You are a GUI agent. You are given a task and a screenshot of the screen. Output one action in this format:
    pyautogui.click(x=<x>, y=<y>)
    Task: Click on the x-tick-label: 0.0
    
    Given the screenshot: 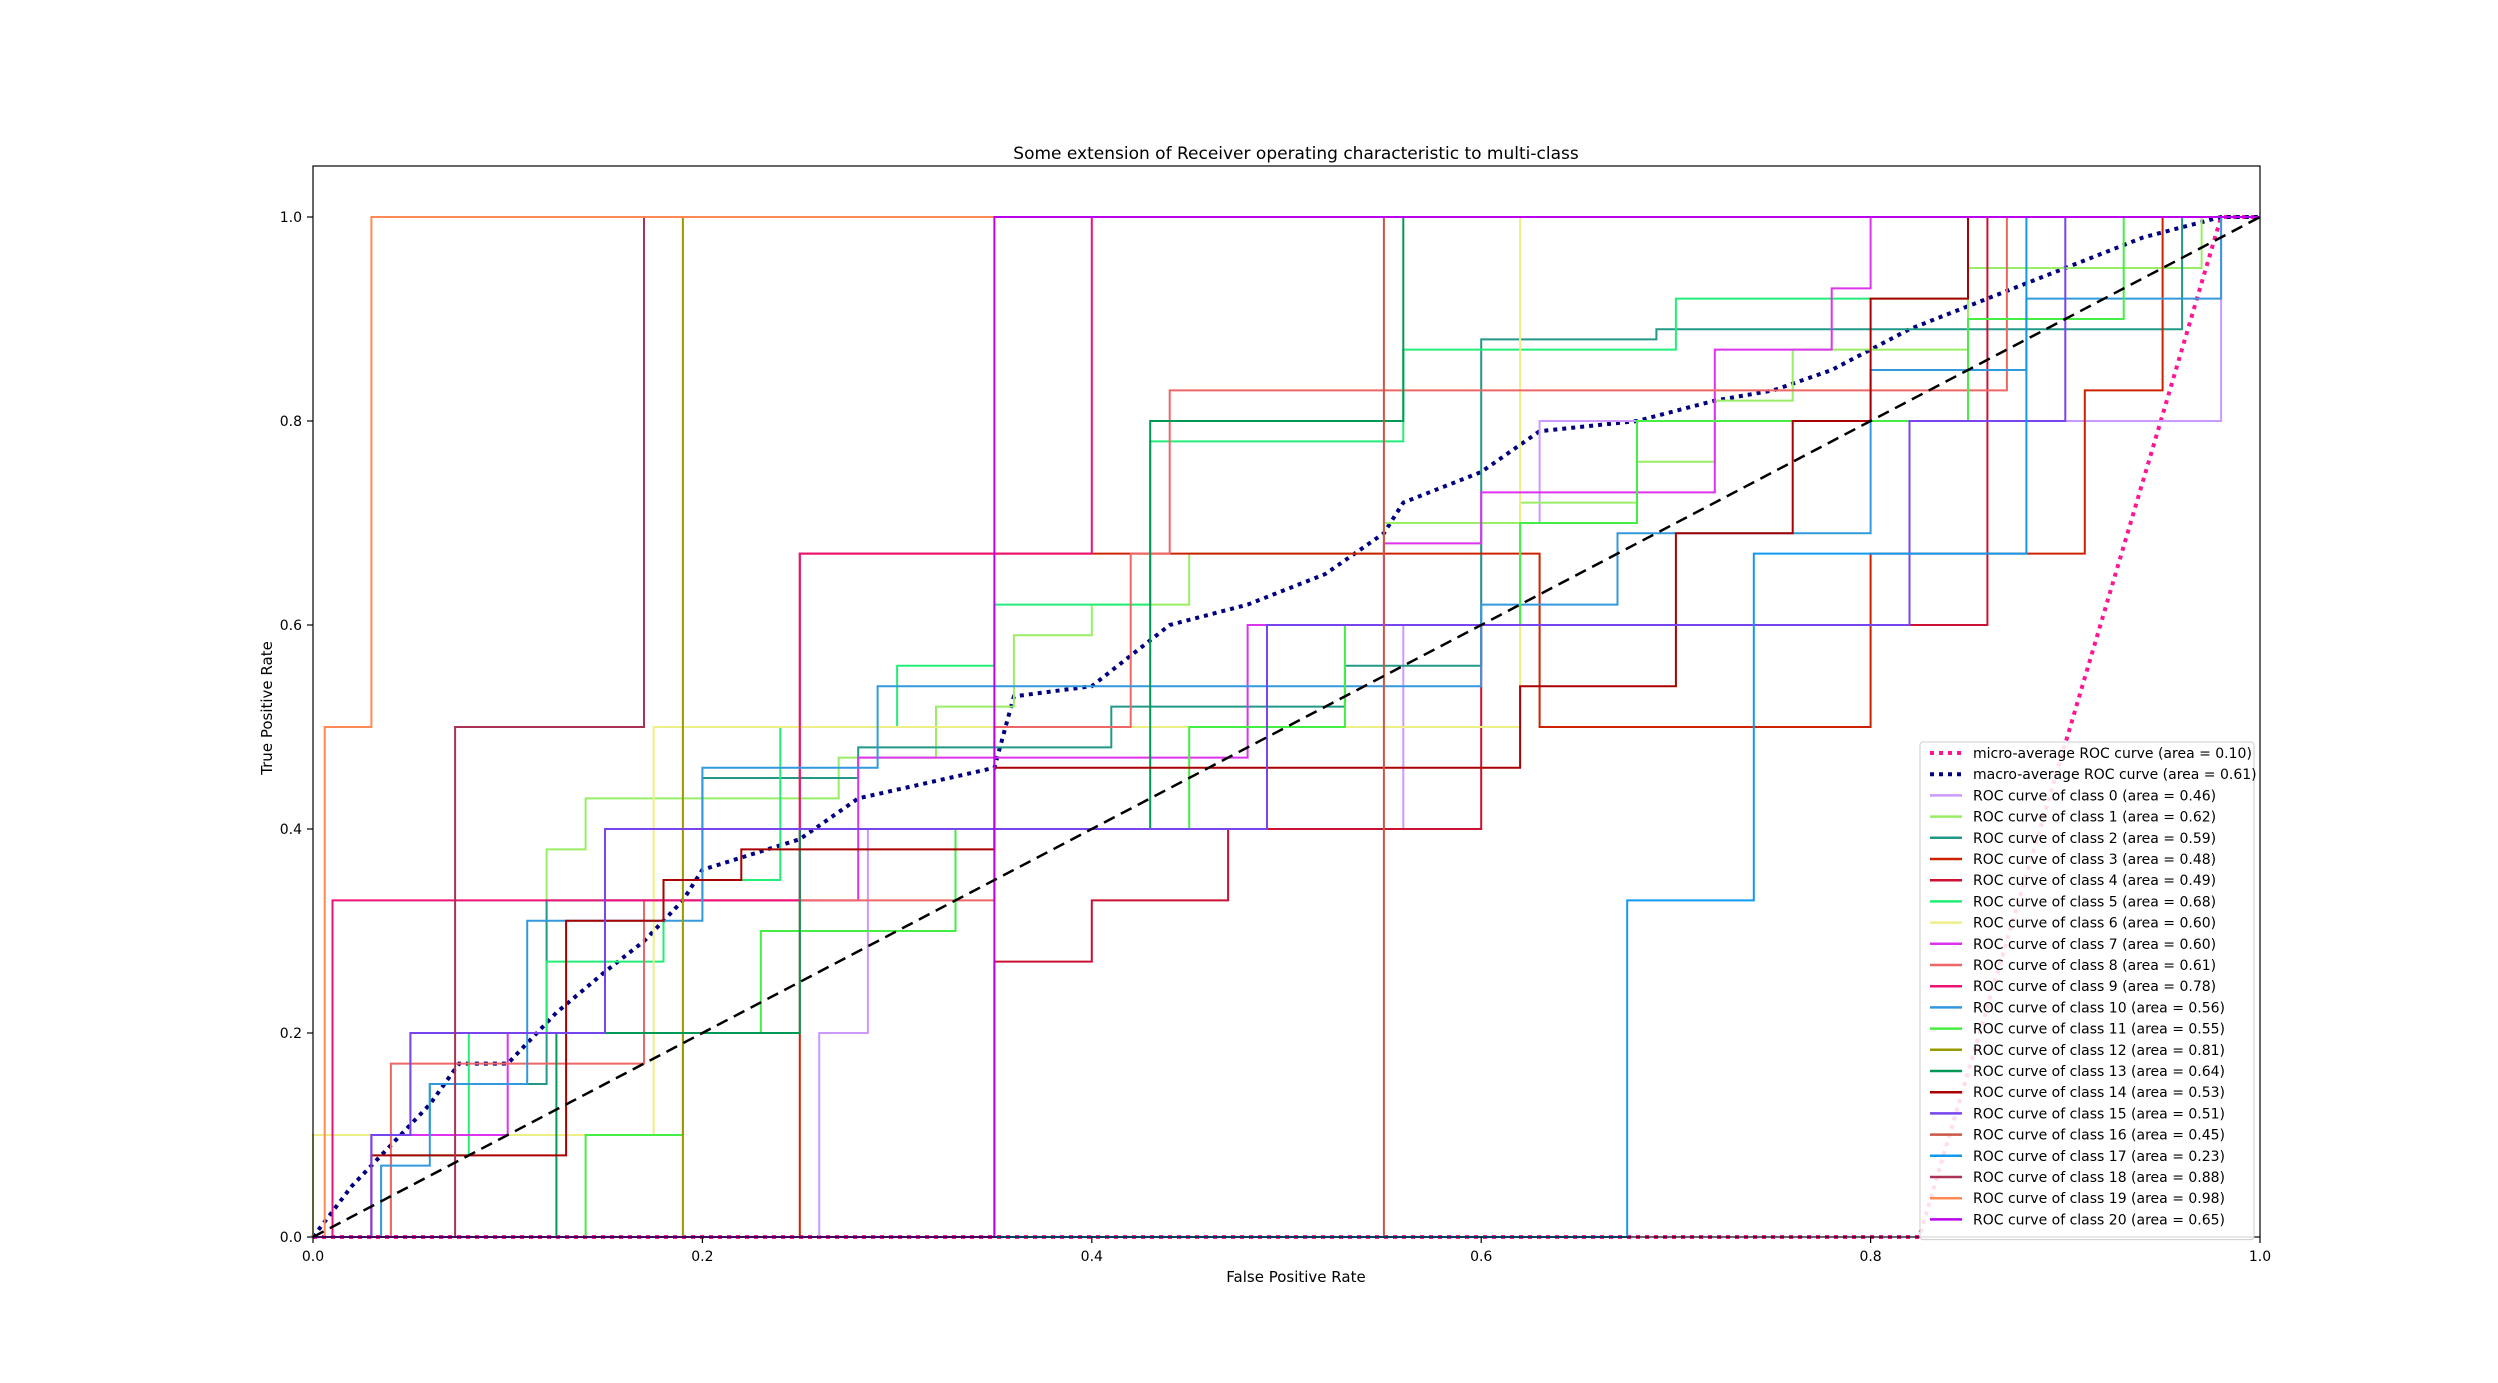 What is the action you would take?
    pyautogui.click(x=313, y=1257)
    